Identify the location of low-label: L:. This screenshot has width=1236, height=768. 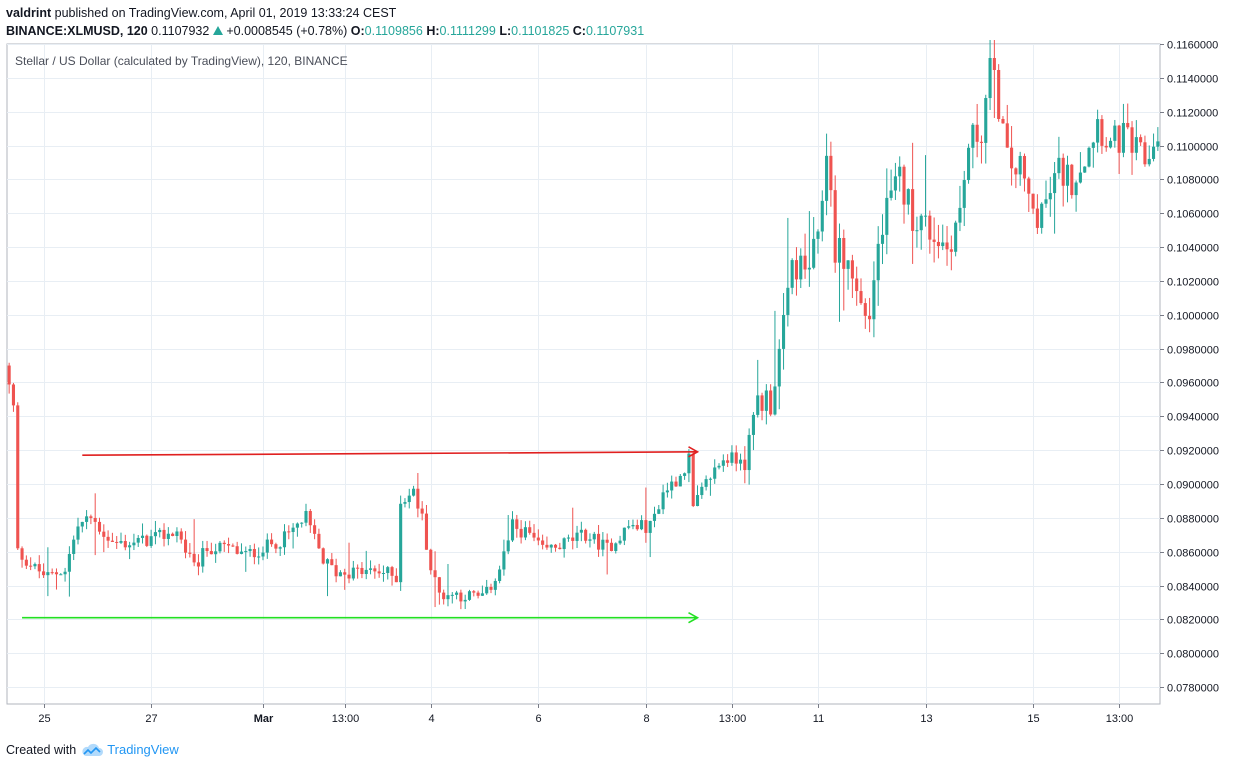
(505, 31).